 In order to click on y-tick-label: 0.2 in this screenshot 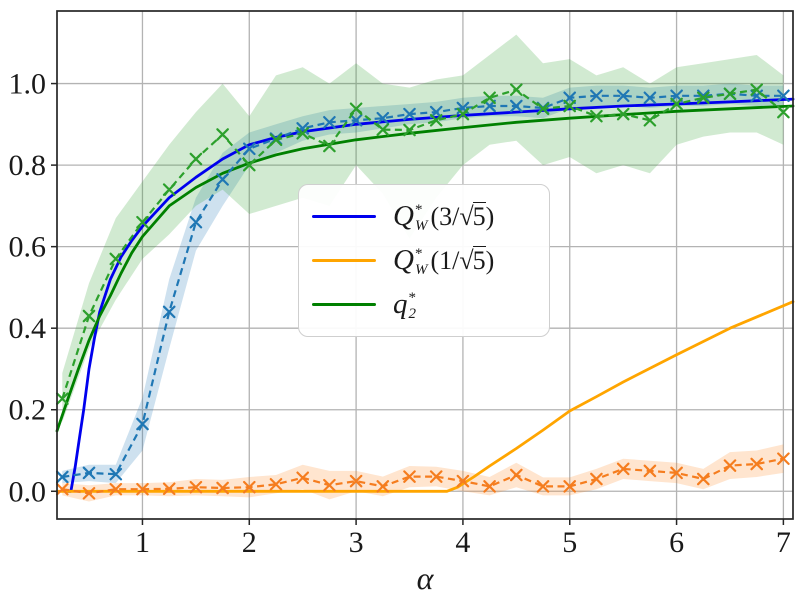, I will do `click(28, 410)`.